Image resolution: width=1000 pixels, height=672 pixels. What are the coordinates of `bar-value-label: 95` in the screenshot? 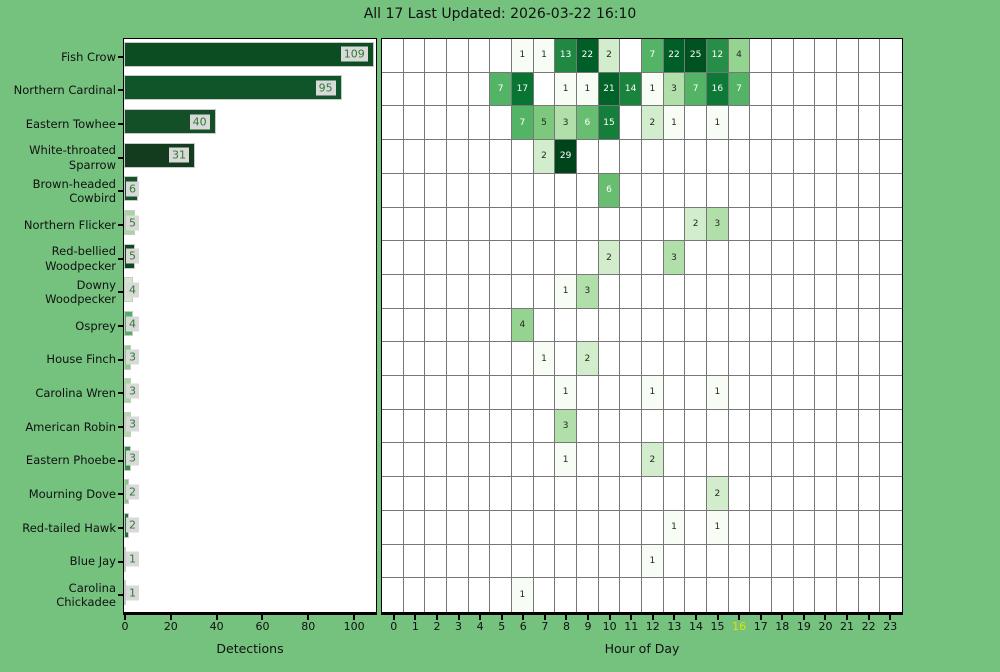 It's located at (325, 88).